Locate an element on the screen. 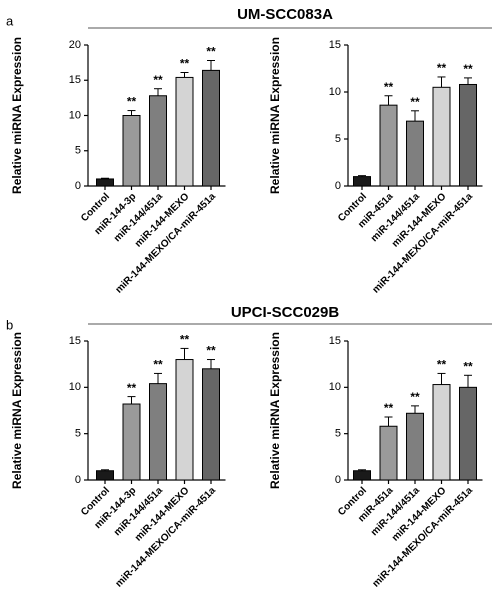 This screenshot has width=500, height=603. panel-label: a is located at coordinates (10, 20).